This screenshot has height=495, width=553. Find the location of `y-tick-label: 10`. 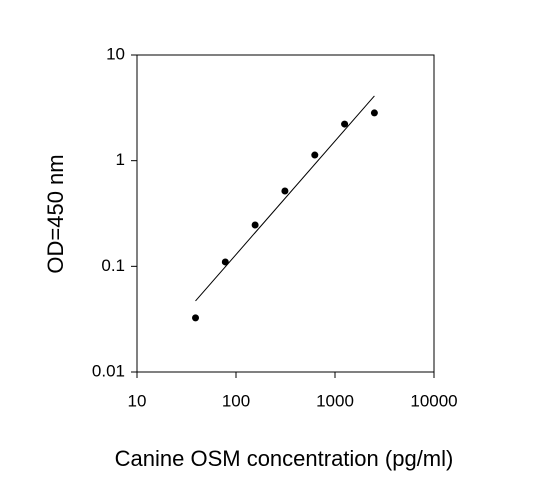

y-tick-label: 10 is located at coordinates (115, 53).